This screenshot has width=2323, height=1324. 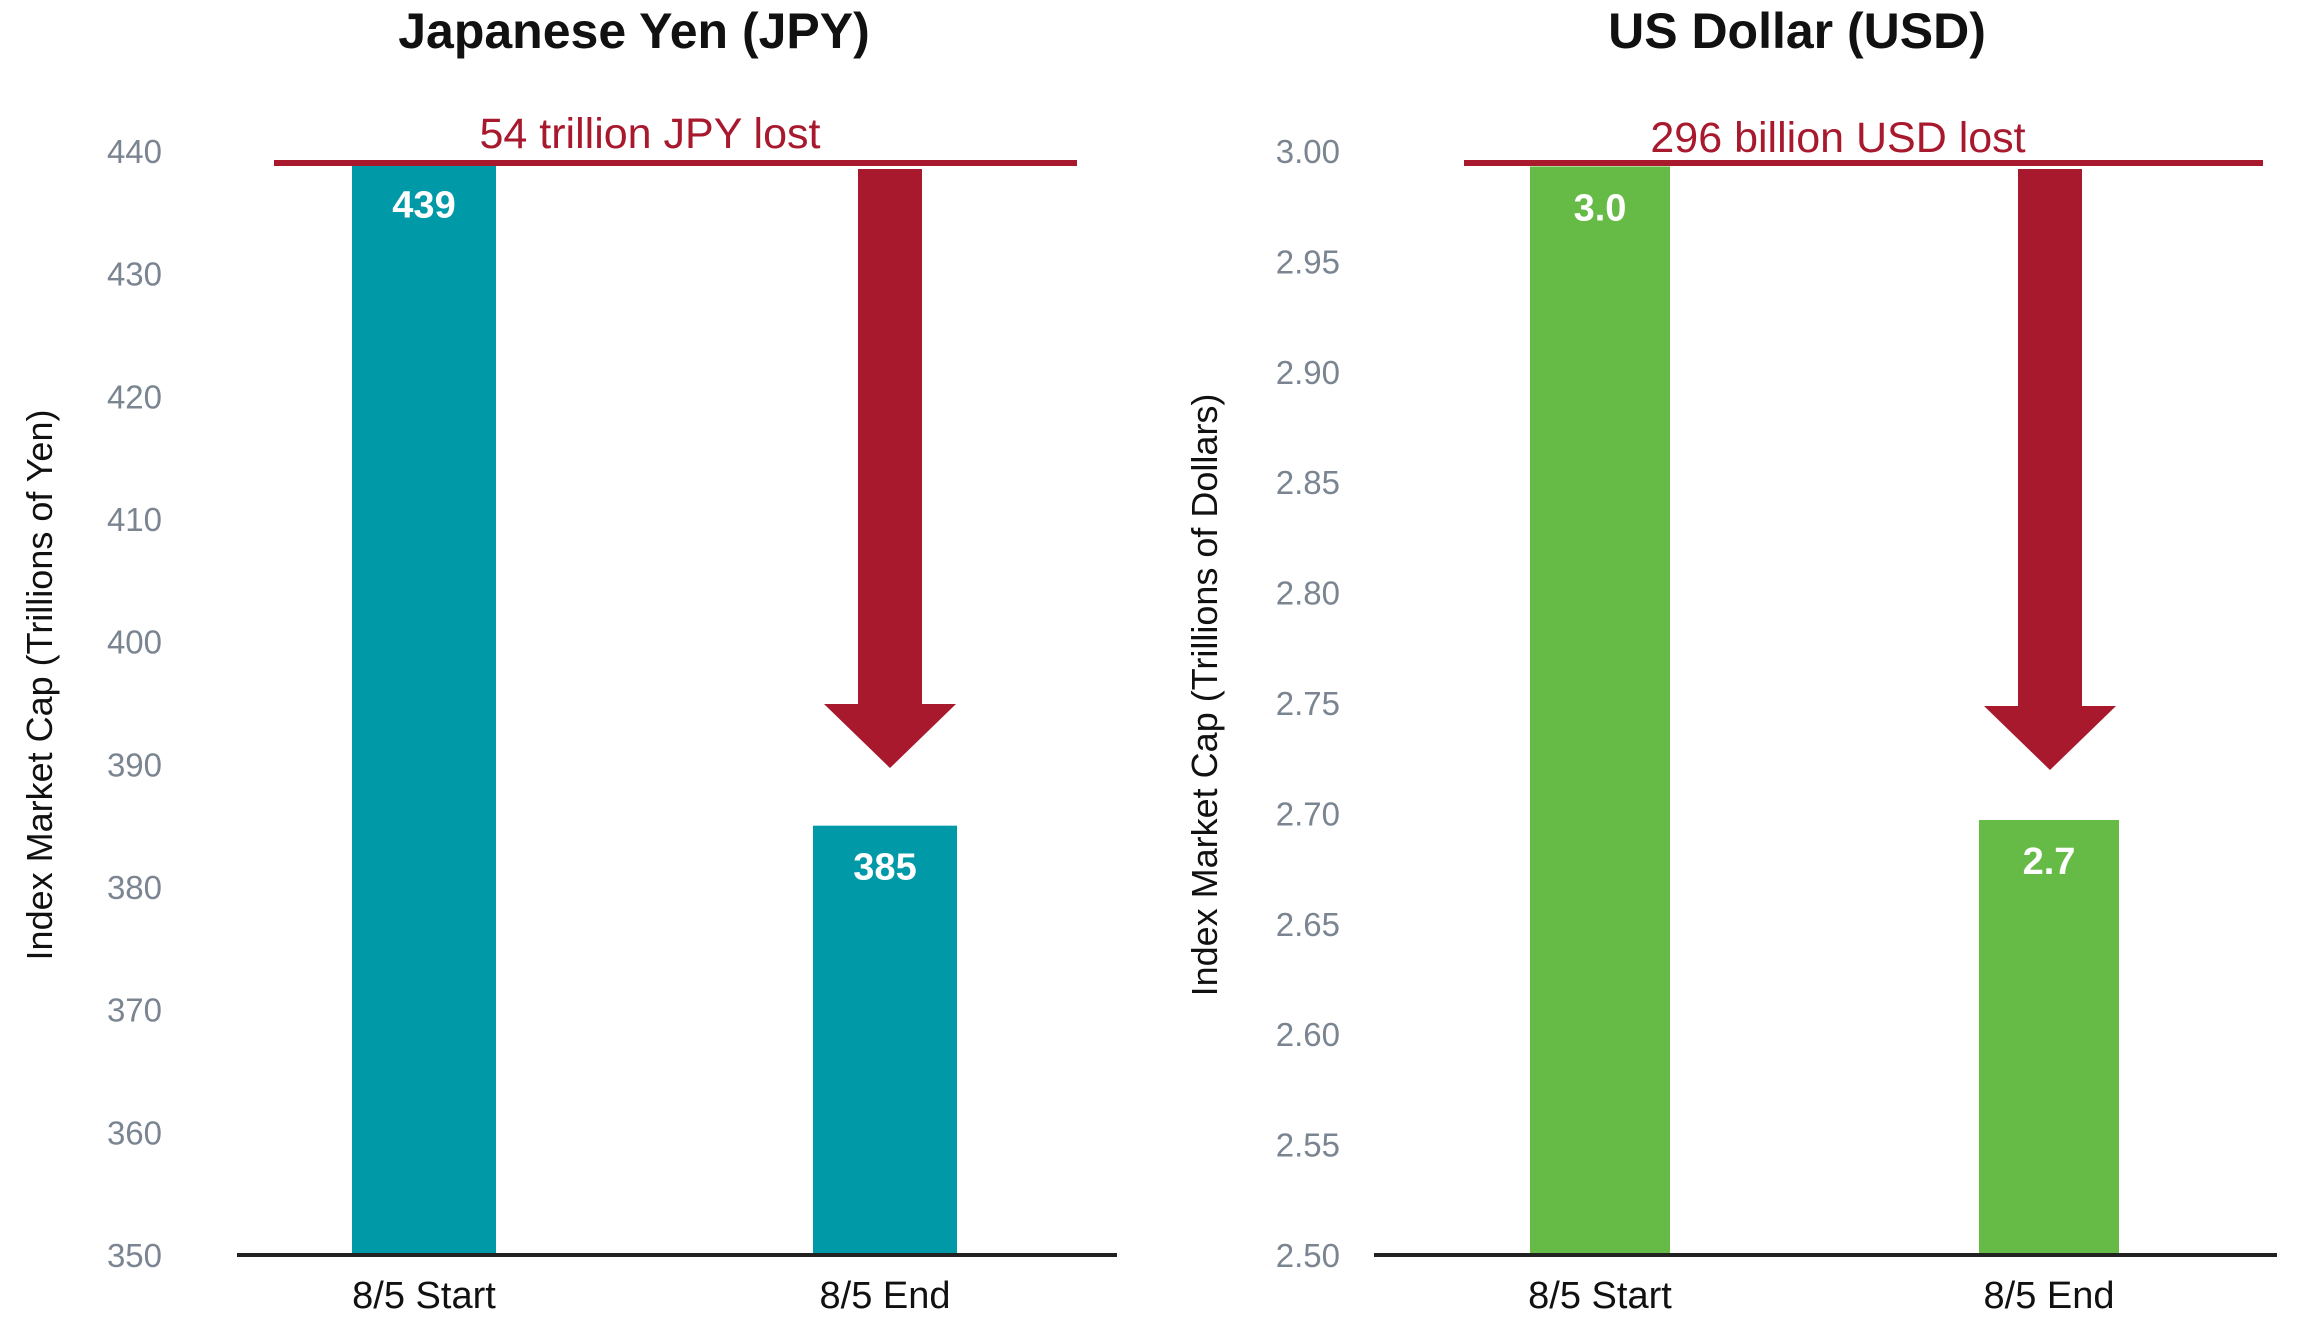 I want to click on usd-x-tick-label: 8/5 Start, so click(x=1600, y=1296).